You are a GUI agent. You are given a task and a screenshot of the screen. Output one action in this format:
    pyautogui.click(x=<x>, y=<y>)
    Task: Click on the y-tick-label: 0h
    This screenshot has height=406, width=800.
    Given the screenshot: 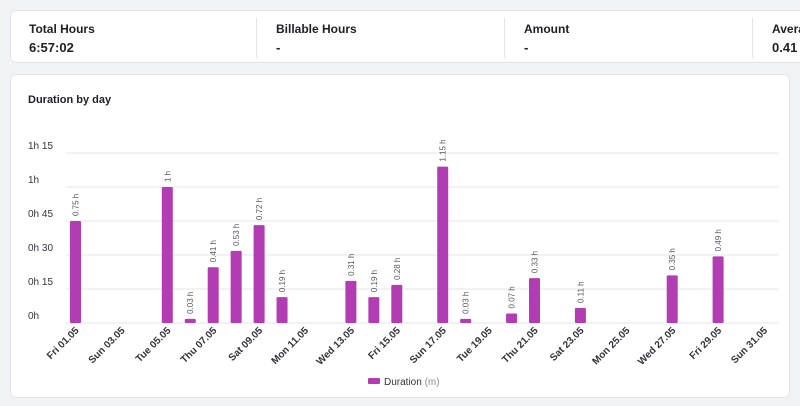 What is the action you would take?
    pyautogui.click(x=33, y=316)
    